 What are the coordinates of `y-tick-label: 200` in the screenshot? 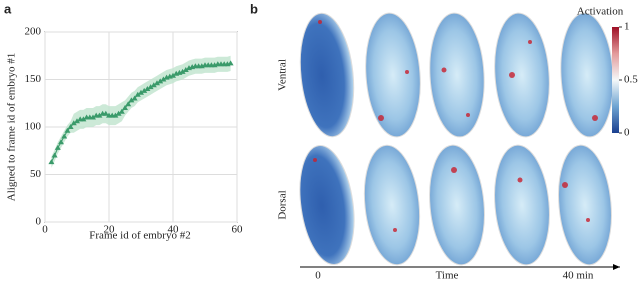 It's located at (33, 32).